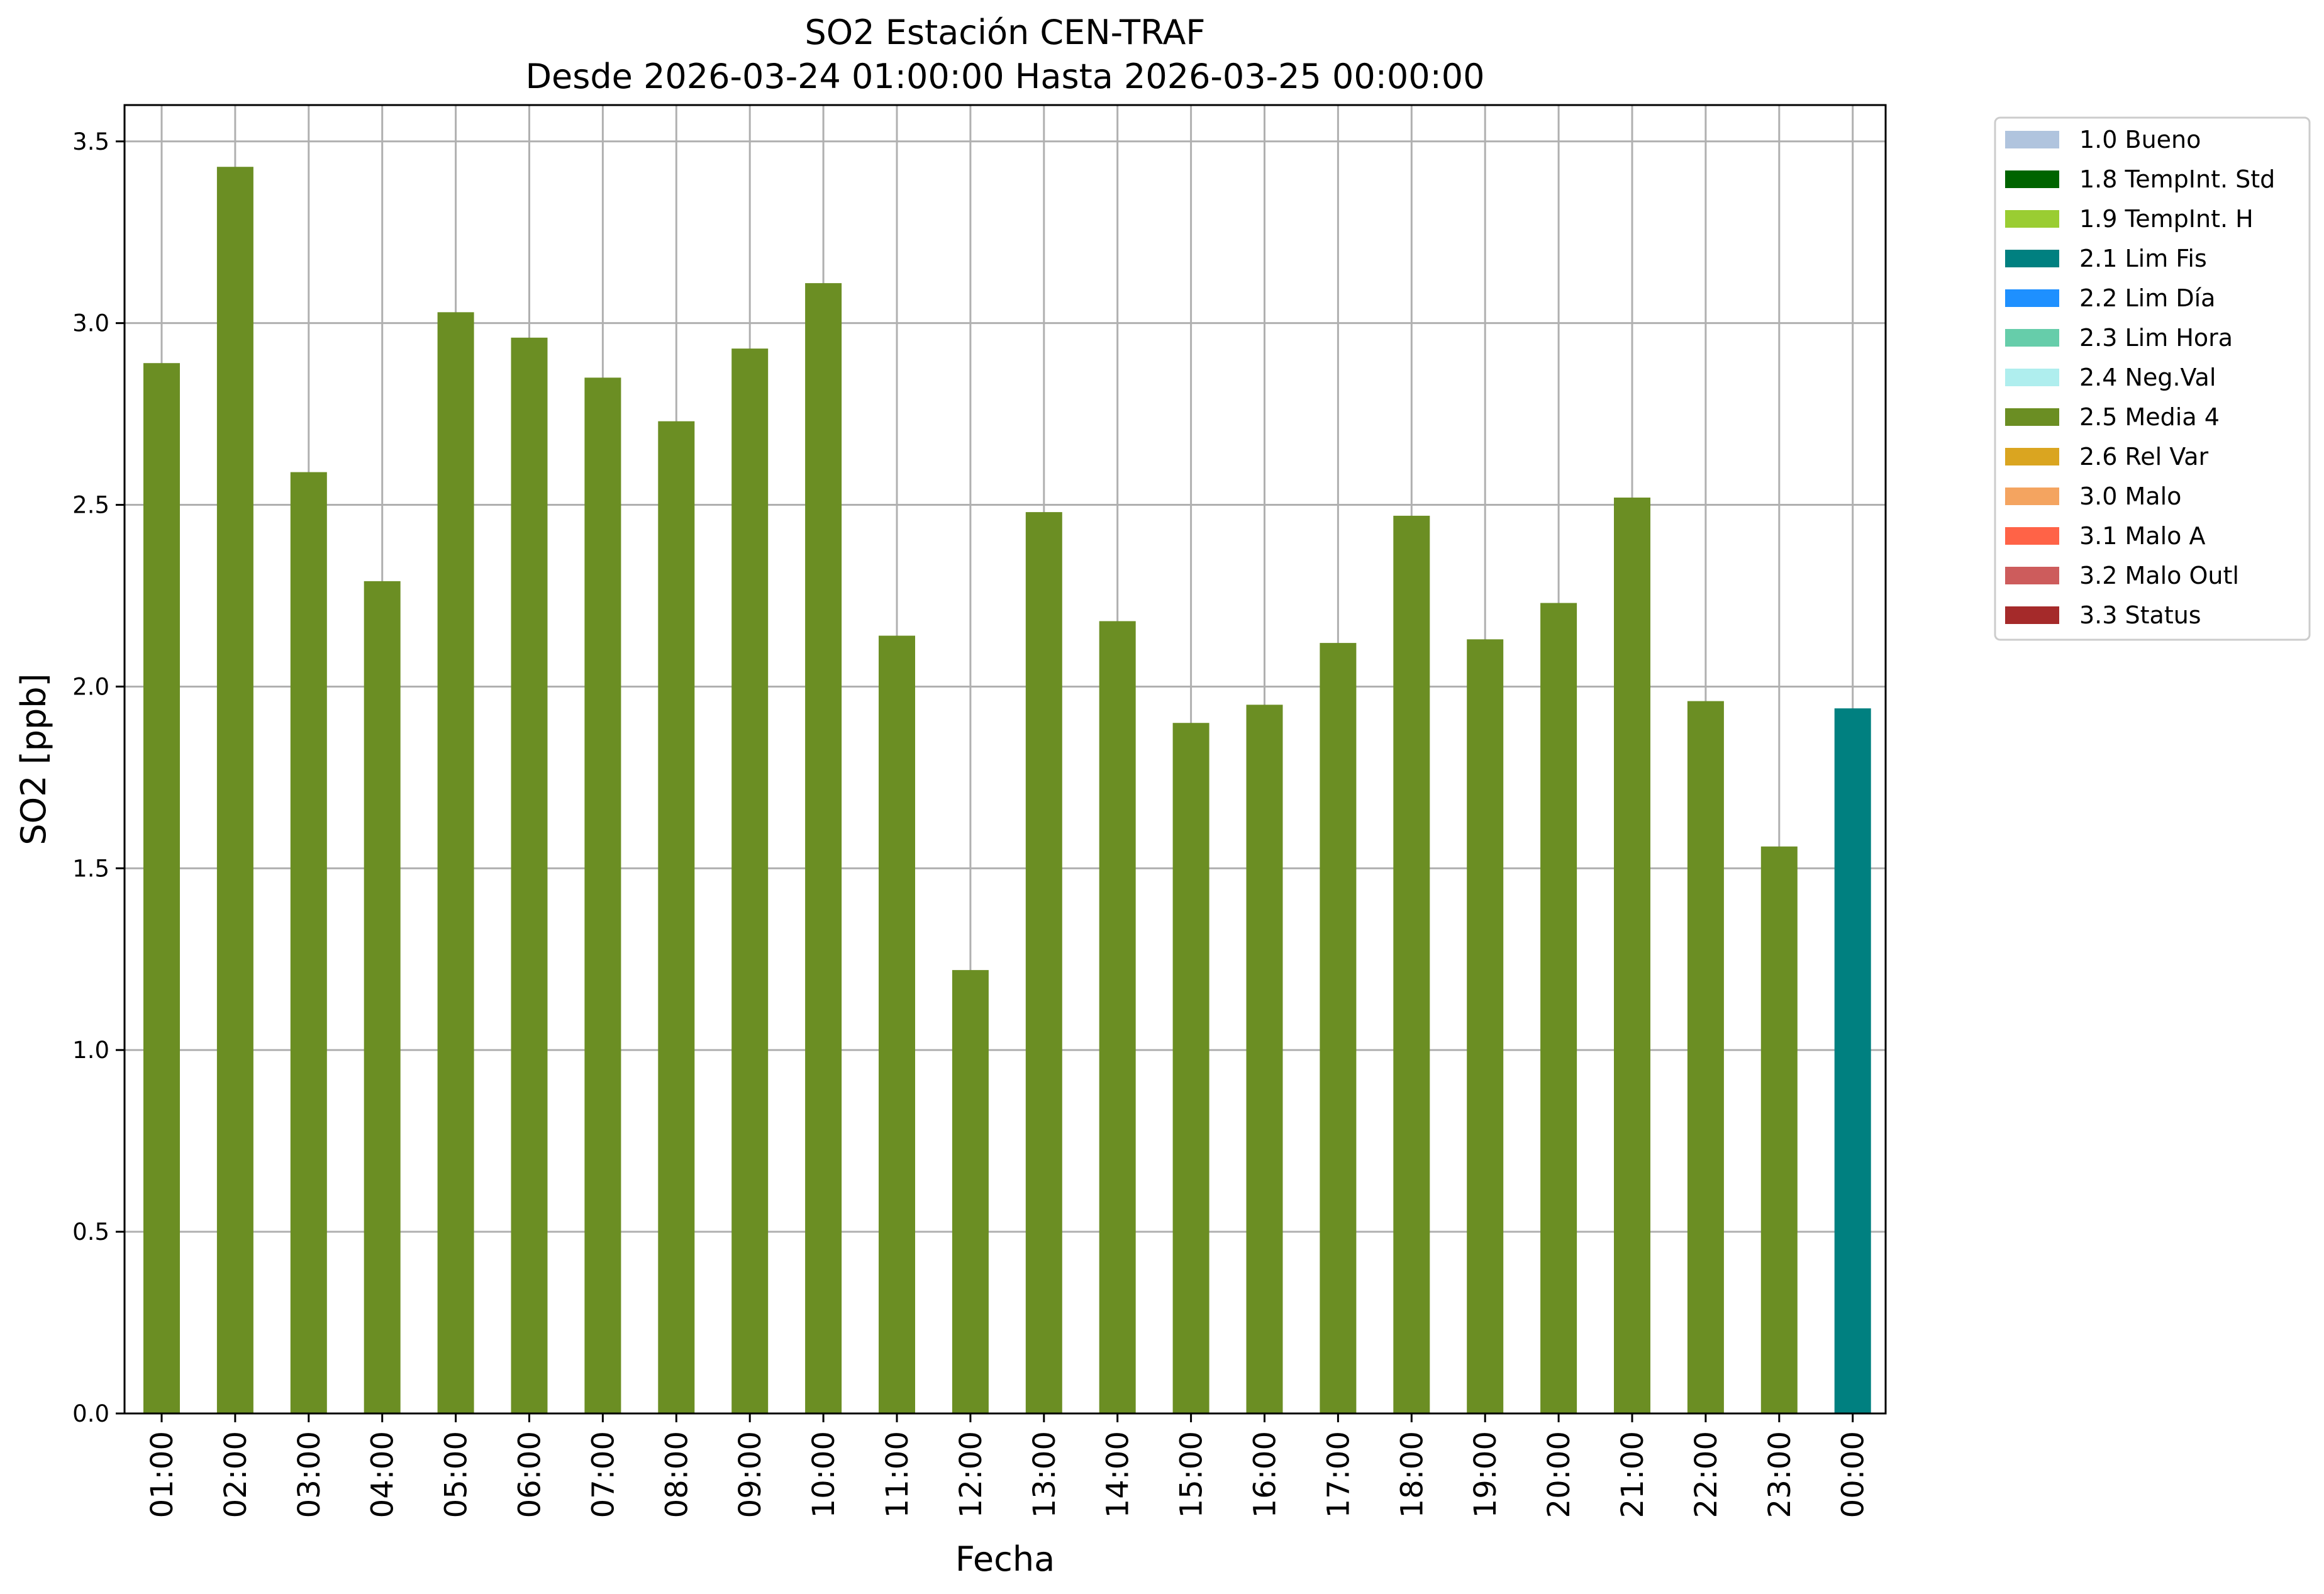 This screenshot has width=2324, height=1594. What do you see at coordinates (90, 1232) in the screenshot?
I see `y-tick-label: 0.5` at bounding box center [90, 1232].